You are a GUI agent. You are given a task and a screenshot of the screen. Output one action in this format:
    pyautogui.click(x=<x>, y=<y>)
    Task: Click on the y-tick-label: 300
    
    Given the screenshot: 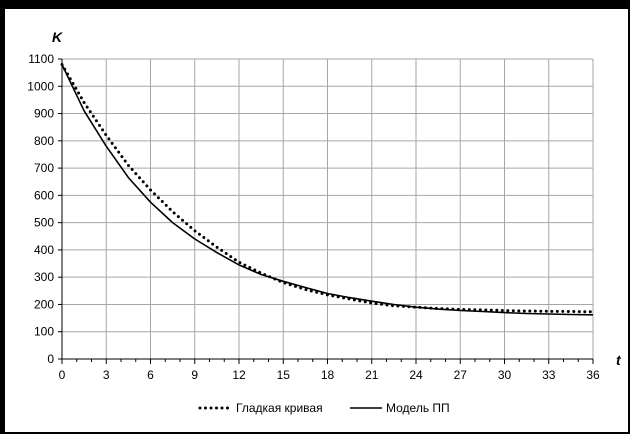 What is the action you would take?
    pyautogui.click(x=44, y=277)
    